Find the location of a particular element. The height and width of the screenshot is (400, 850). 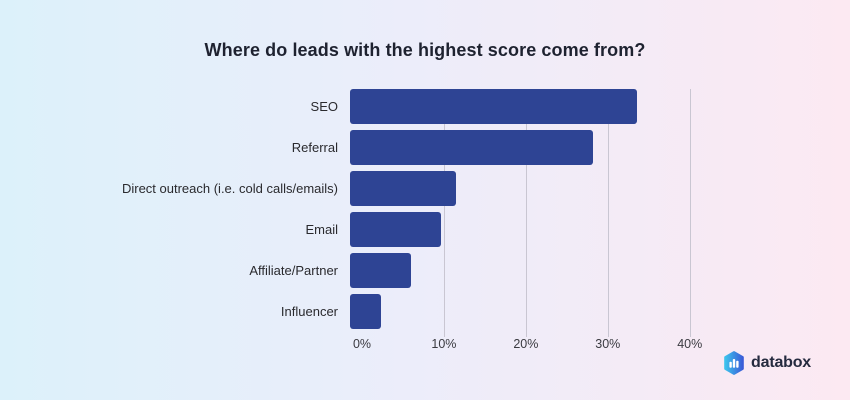

category-label: Direct outreach (i.e. cold calls/emails) is located at coordinates (229, 188).